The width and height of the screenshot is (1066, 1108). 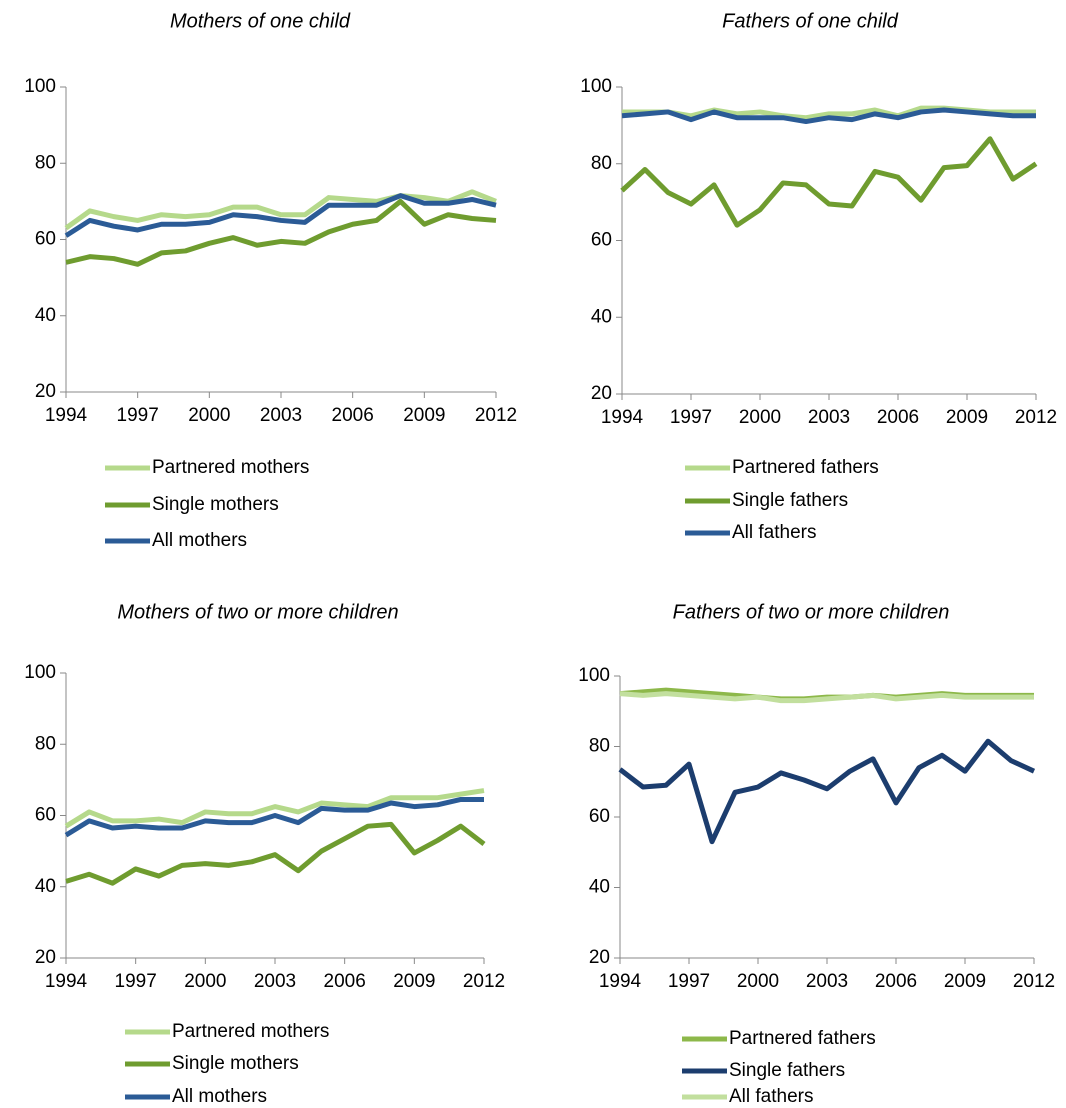 I want to click on chart-title: Fathers of two or more children, so click(x=811, y=612).